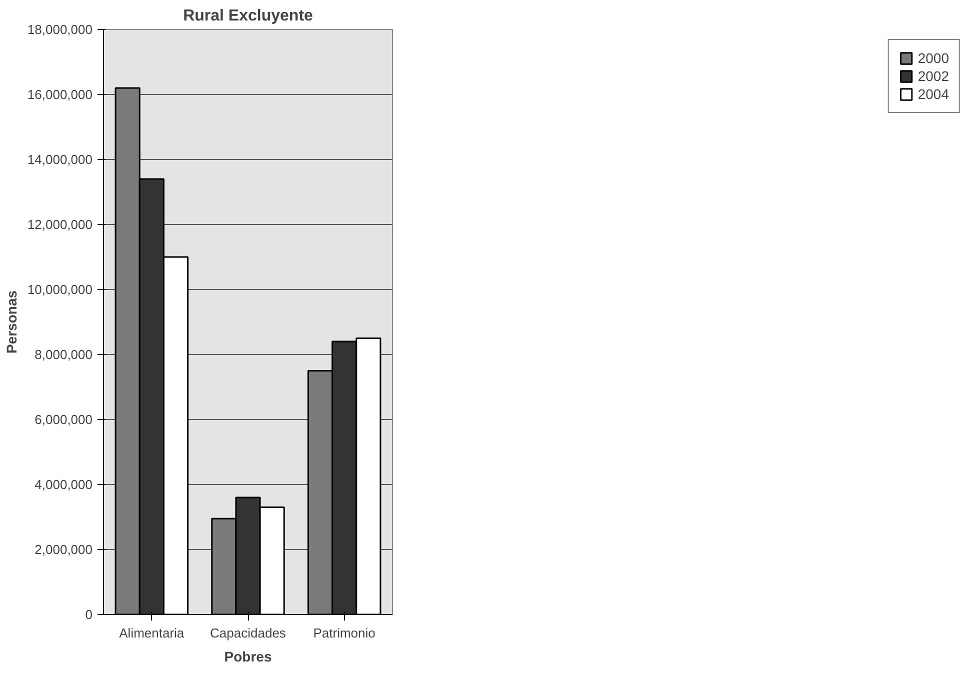 This screenshot has width=980, height=677. Describe the element at coordinates (248, 16) in the screenshot. I see `chart-title: Rural Excluyente` at that location.